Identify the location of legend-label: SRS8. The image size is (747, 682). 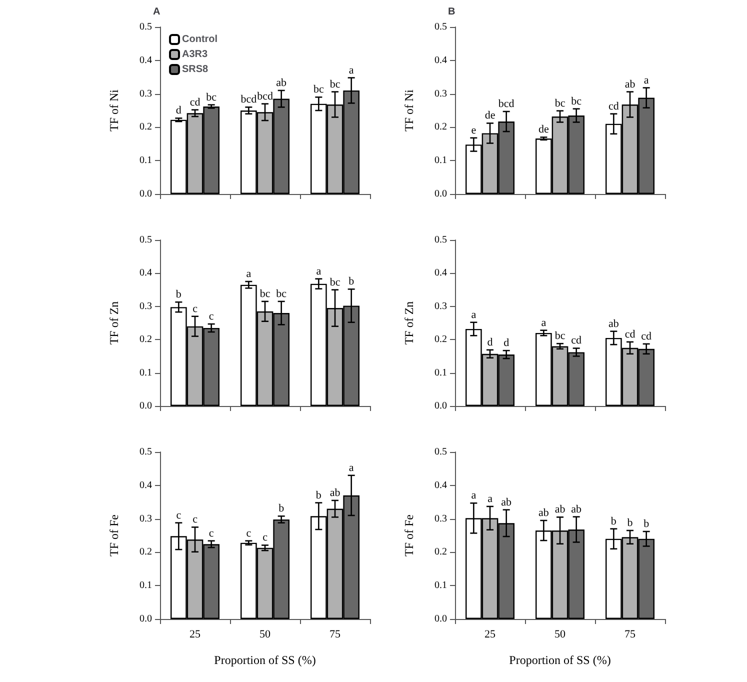
(195, 69).